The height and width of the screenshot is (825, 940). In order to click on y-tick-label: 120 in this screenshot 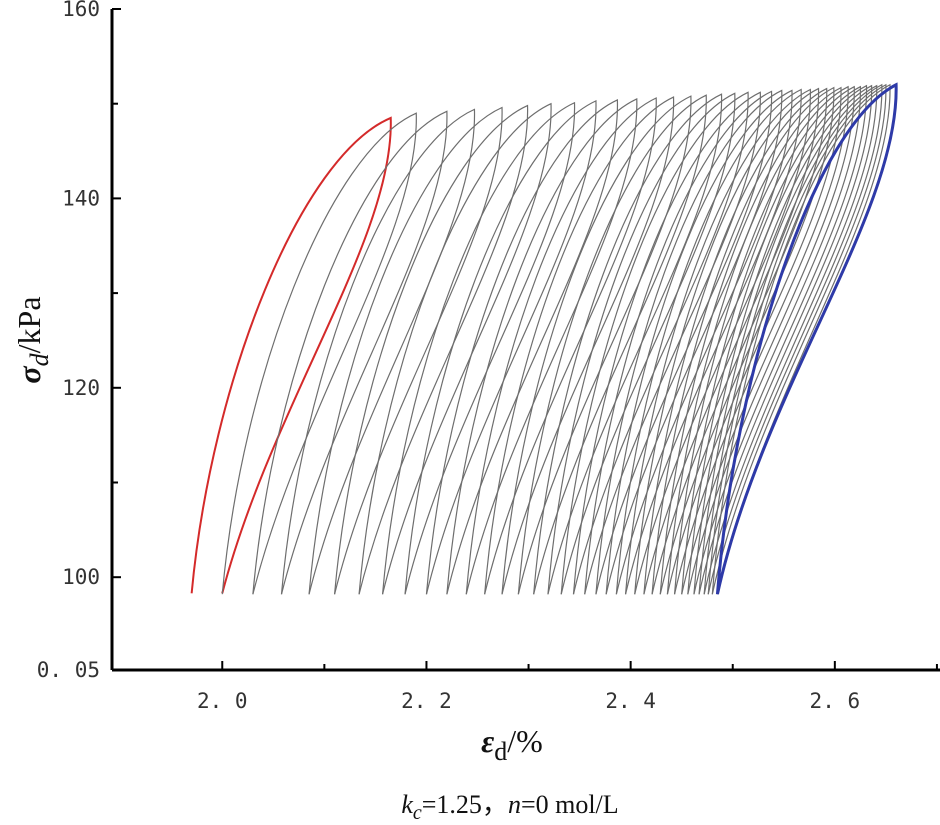, I will do `click(81, 388)`.